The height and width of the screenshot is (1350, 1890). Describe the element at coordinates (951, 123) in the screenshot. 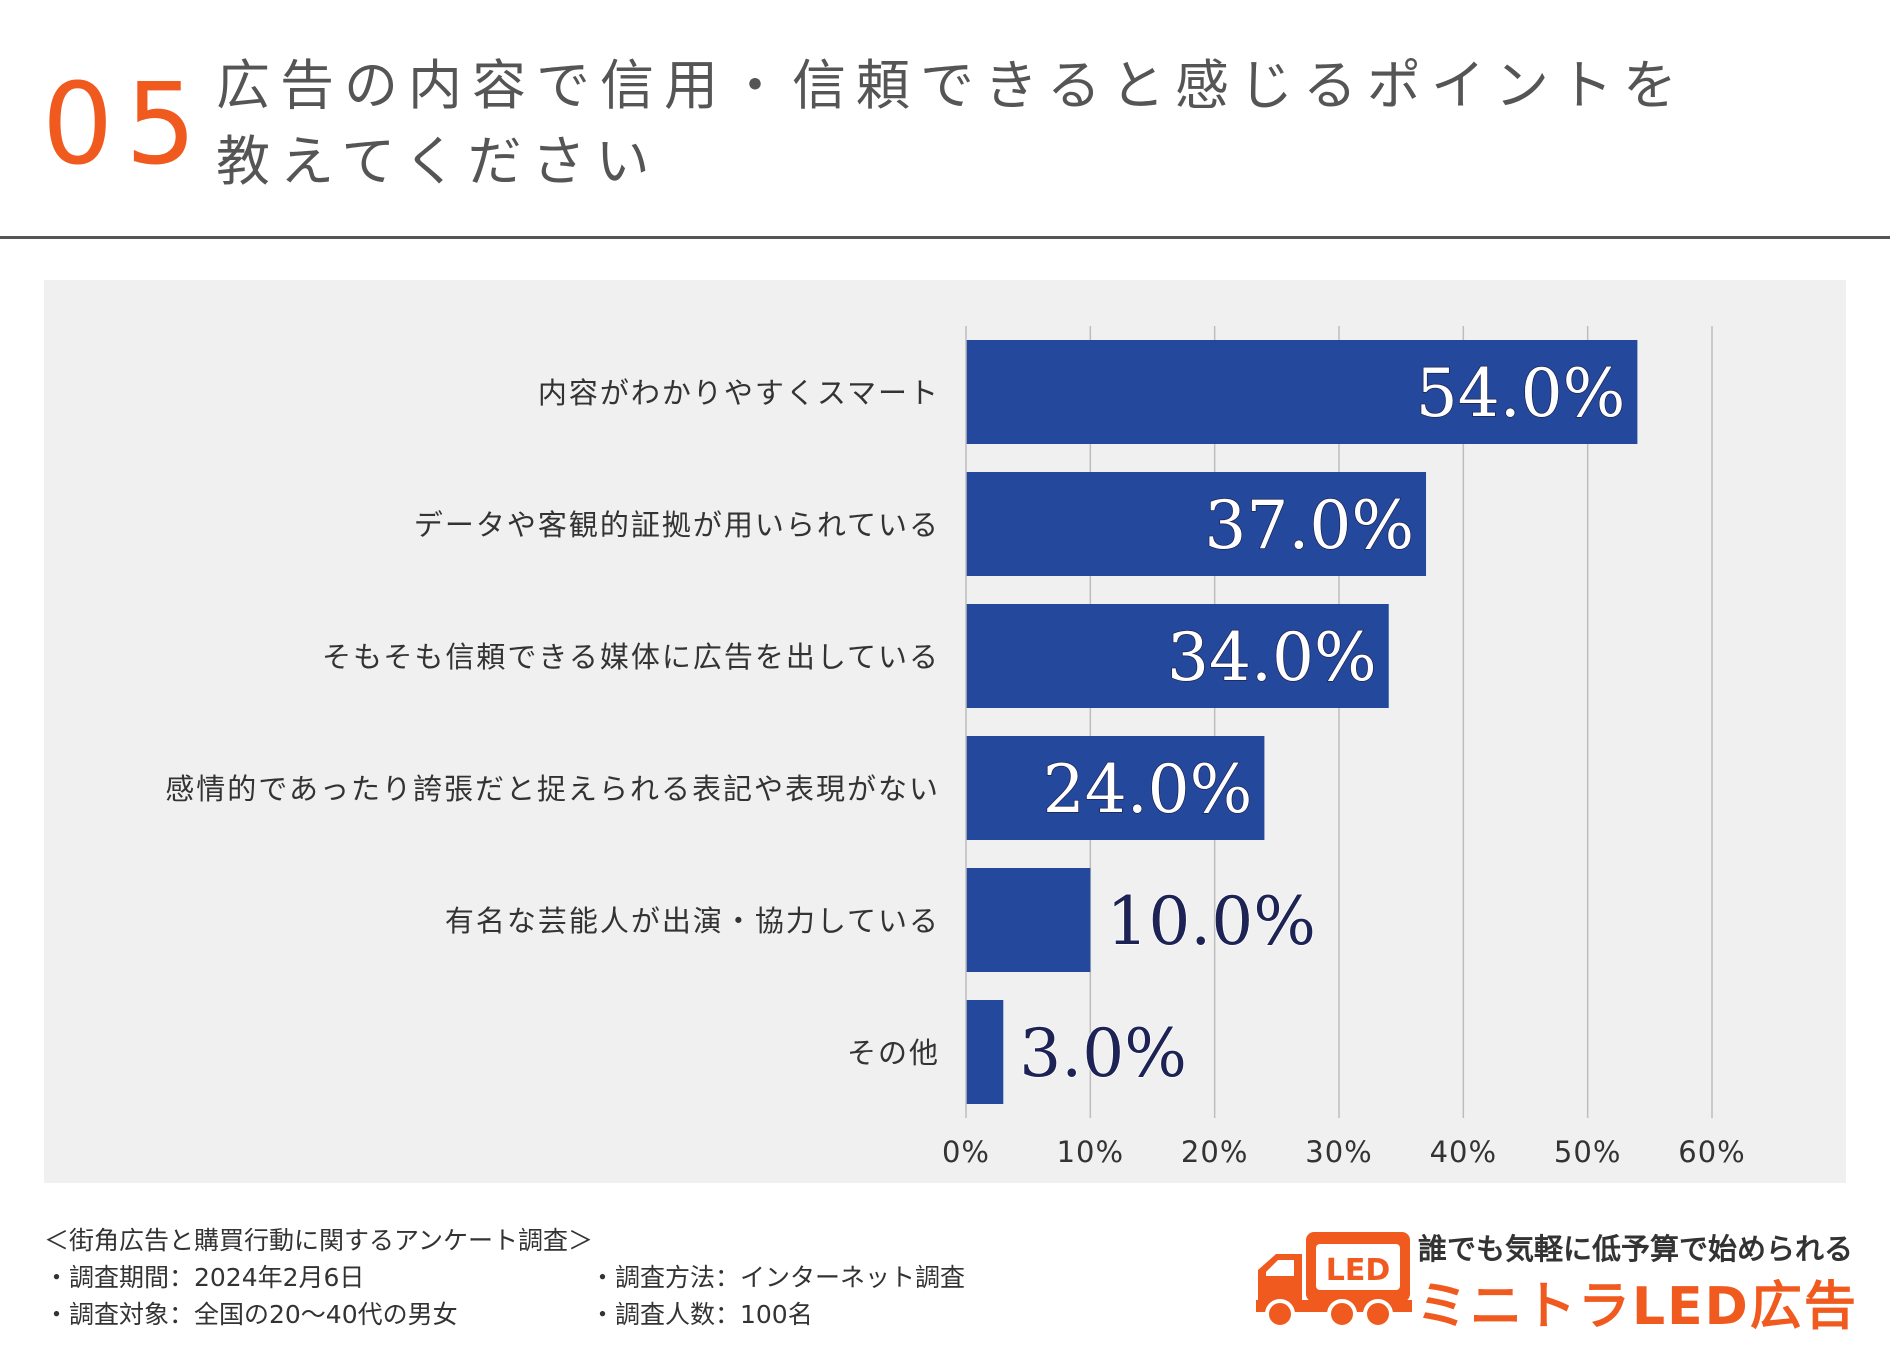

I see `question-title: 広告の内容で信用・信頼できると感じるポイントを教えてください` at that location.